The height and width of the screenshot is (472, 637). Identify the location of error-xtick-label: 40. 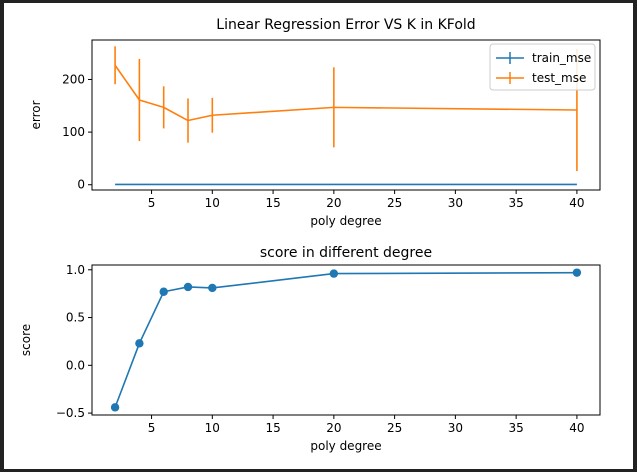
(576, 203).